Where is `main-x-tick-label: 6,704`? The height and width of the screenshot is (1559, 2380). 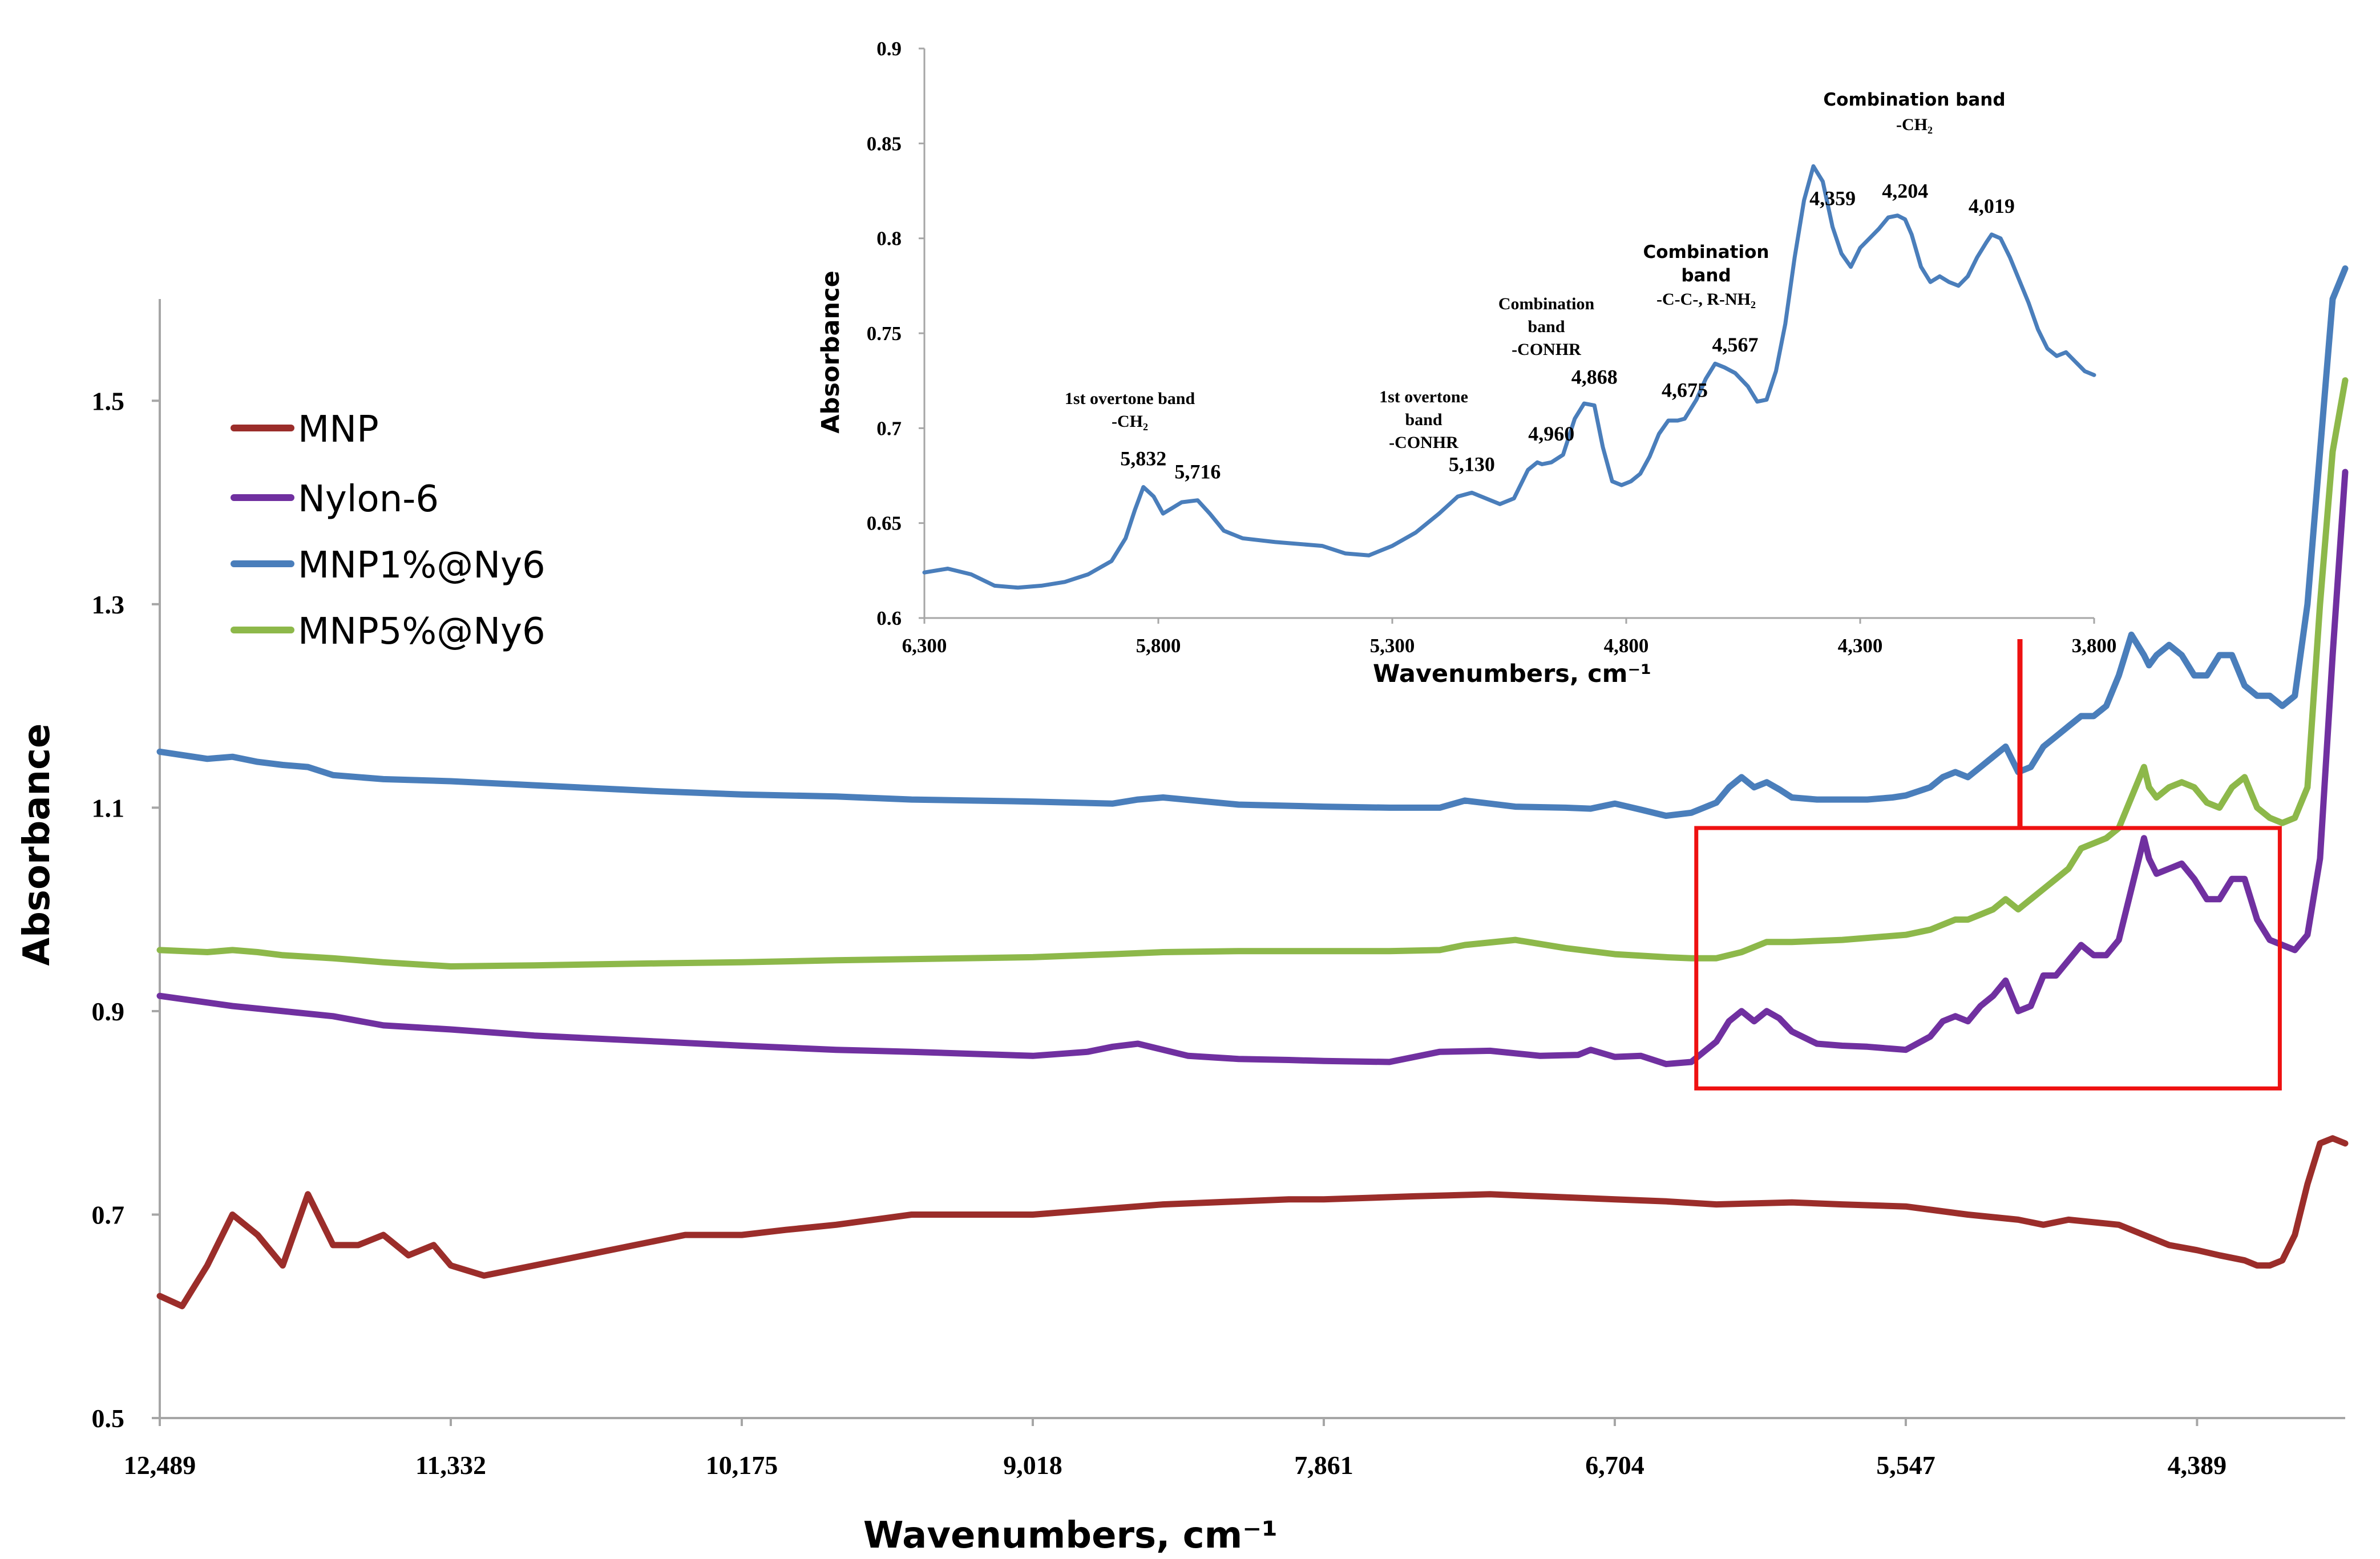
main-x-tick-label: 6,704 is located at coordinates (1614, 1465).